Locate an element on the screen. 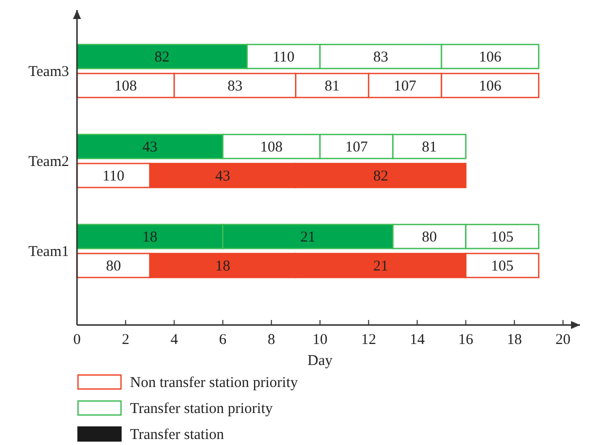 The width and height of the screenshot is (590, 445). x-tick-label: 4 is located at coordinates (174, 340).